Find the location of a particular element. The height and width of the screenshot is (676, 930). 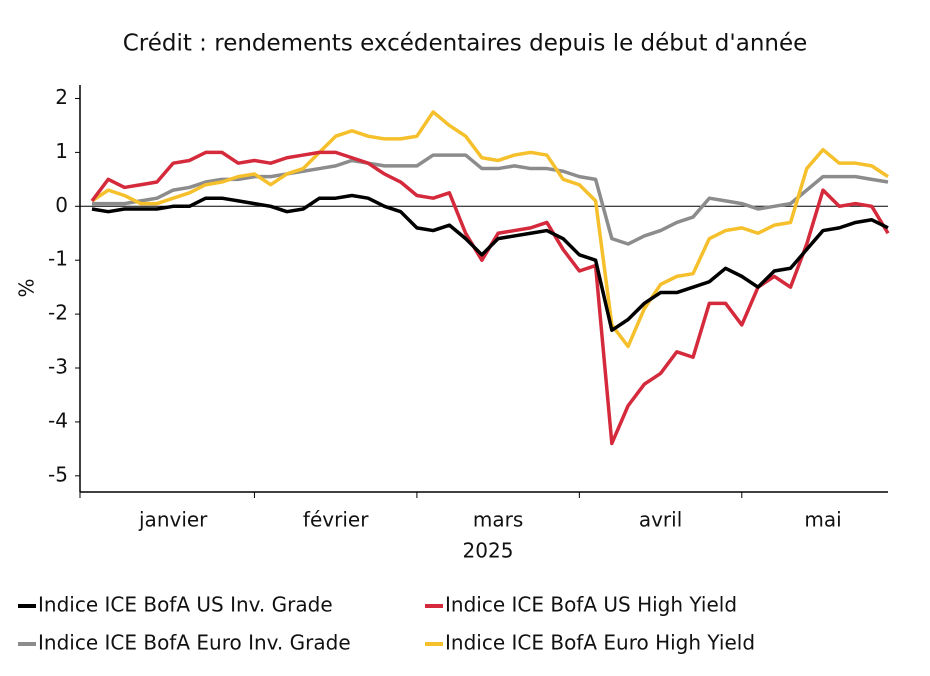

x-tick-label: janvier is located at coordinates (173, 520).